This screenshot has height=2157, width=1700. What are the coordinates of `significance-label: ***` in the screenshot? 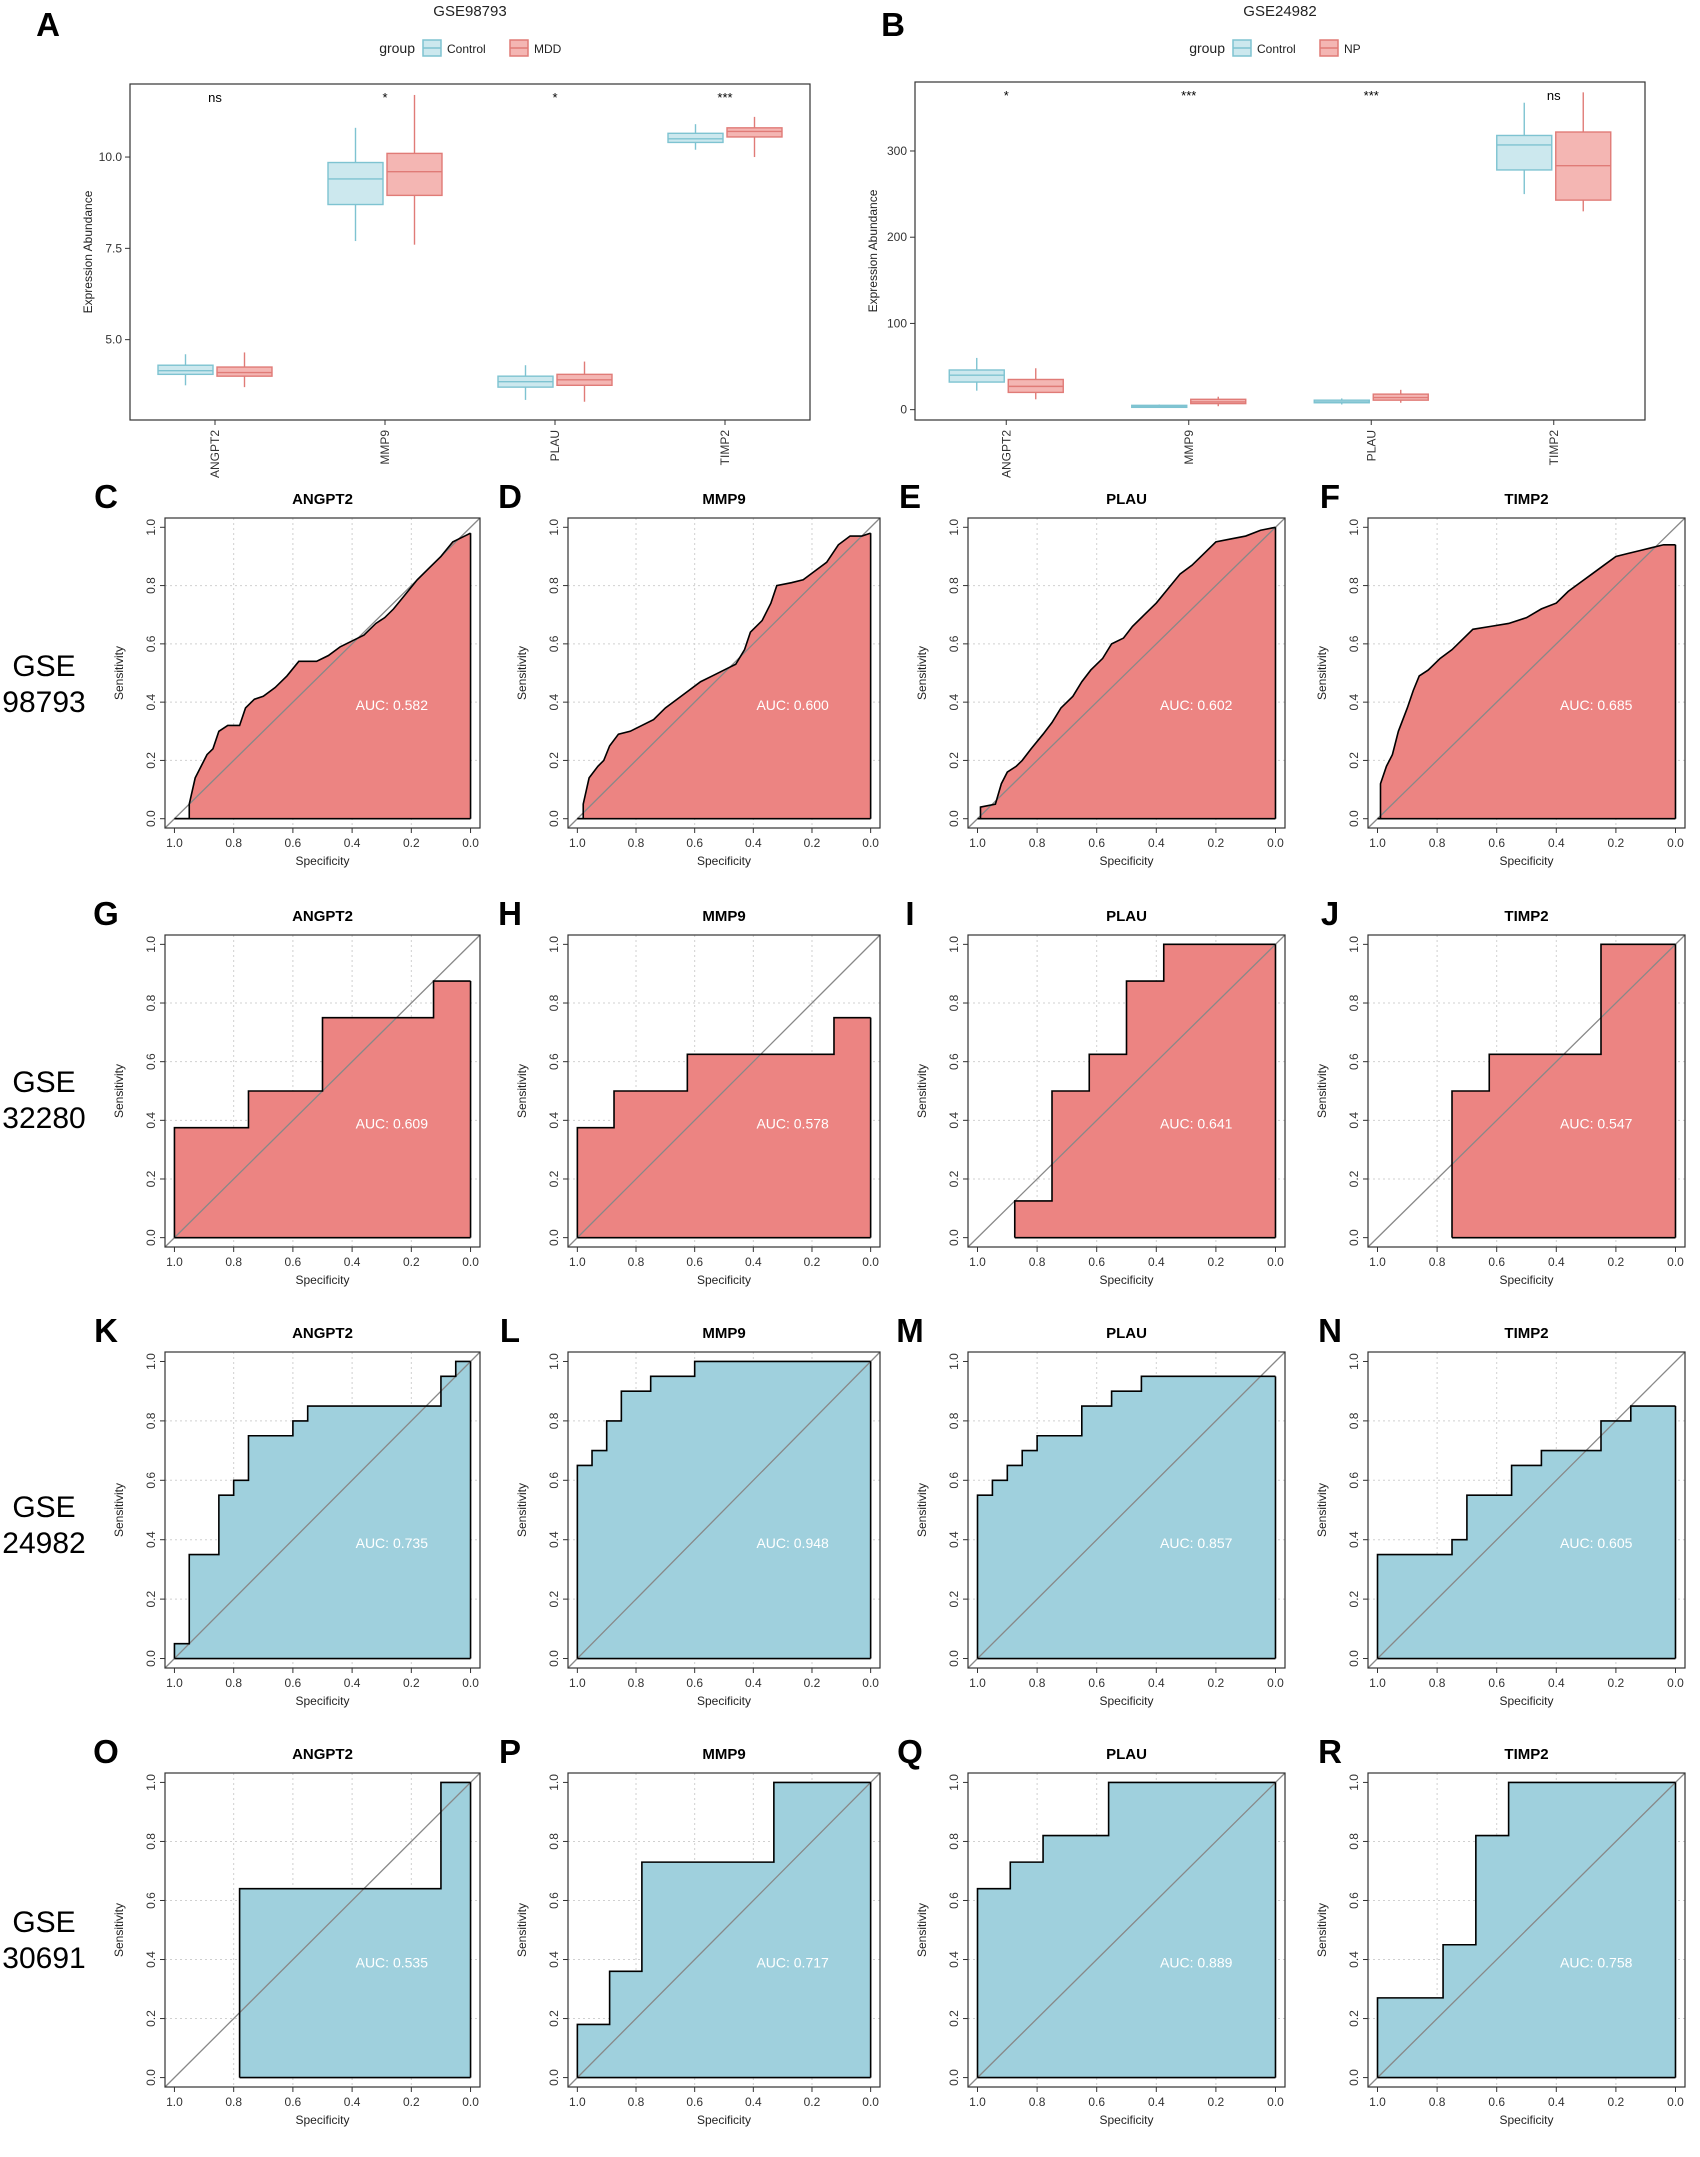 It's located at (1371, 95).